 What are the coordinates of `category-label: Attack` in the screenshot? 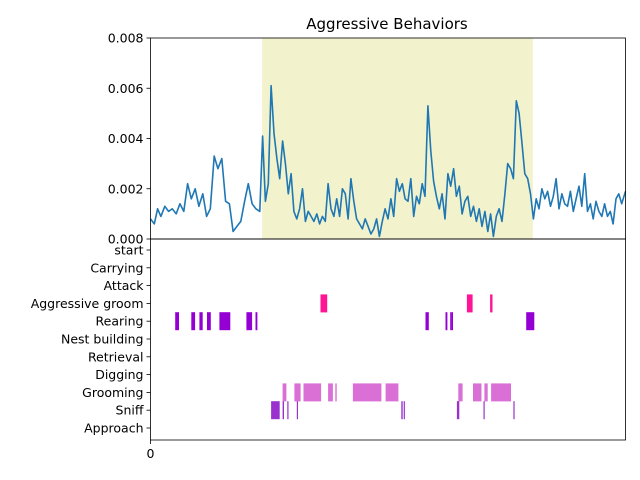 It's located at (124, 285).